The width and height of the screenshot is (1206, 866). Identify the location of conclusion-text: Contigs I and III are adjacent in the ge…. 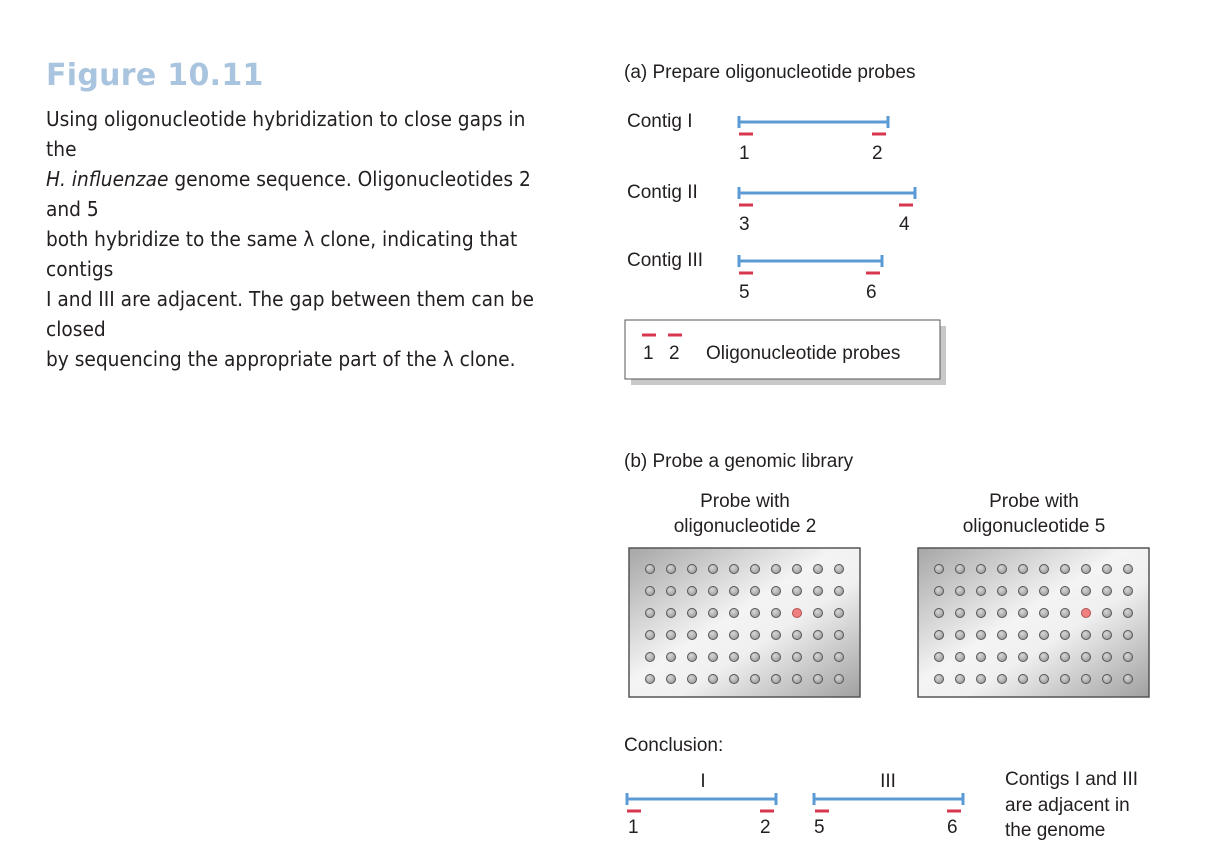
(1071, 805).